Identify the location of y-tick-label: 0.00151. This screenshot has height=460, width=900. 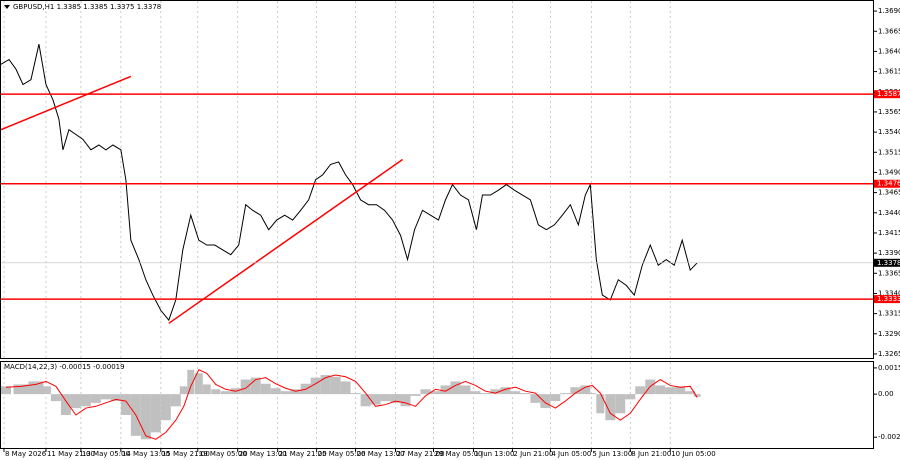
(889, 368).